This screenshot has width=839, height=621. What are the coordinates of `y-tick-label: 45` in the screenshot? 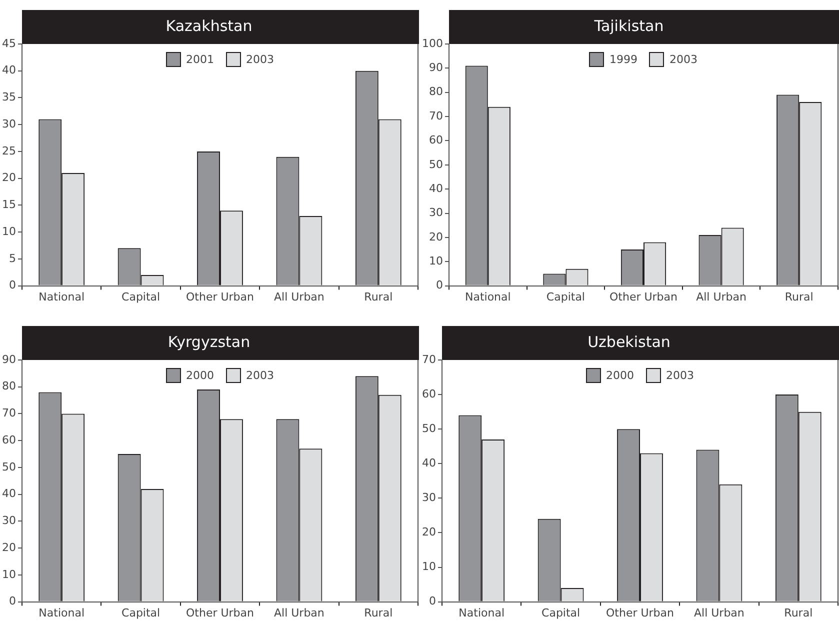 It's located at (9, 43).